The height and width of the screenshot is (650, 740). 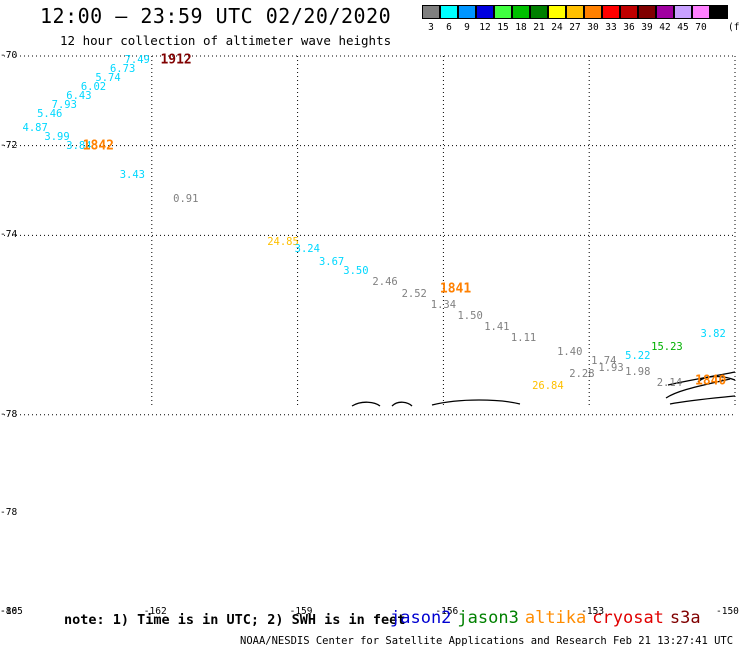 I want to click on wave-height-value: 5.74, so click(x=108, y=78).